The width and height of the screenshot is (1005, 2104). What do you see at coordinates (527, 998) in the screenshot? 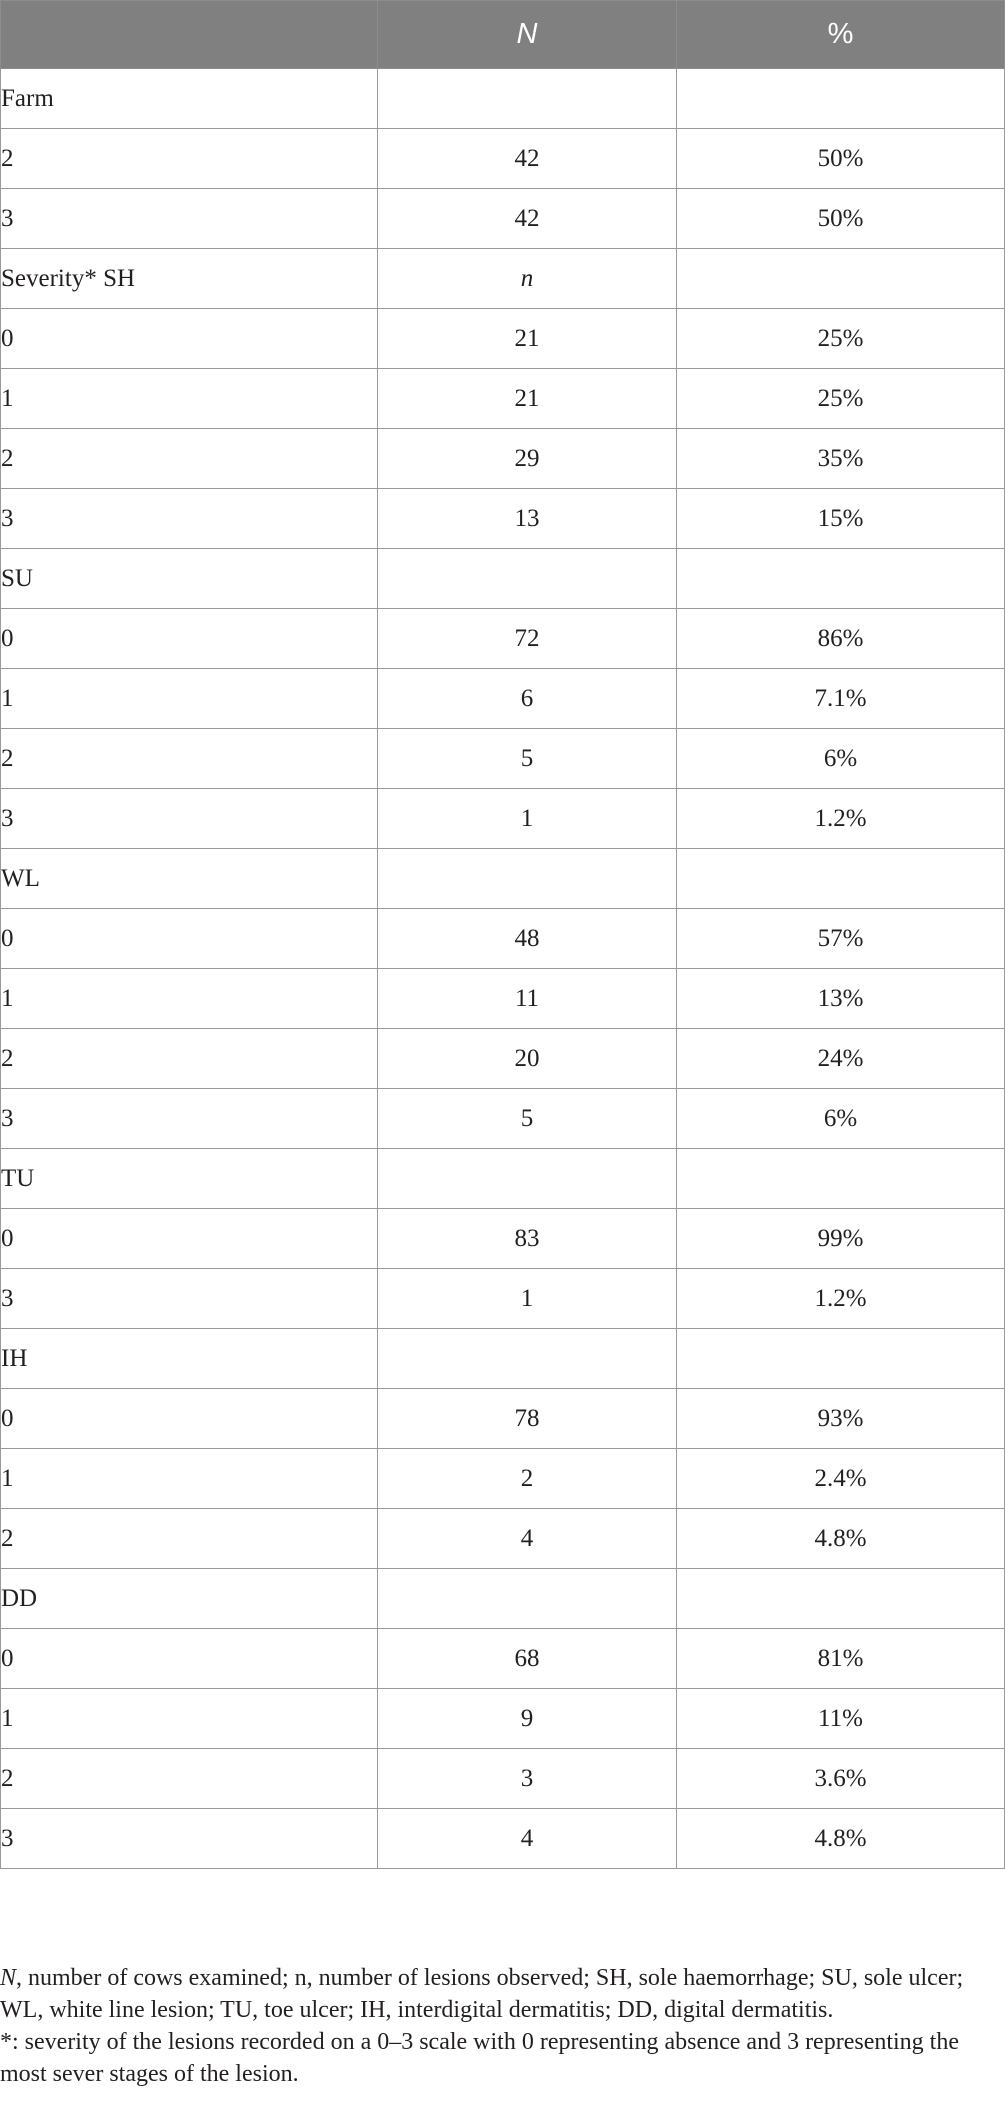
I see `count-cell: 11` at bounding box center [527, 998].